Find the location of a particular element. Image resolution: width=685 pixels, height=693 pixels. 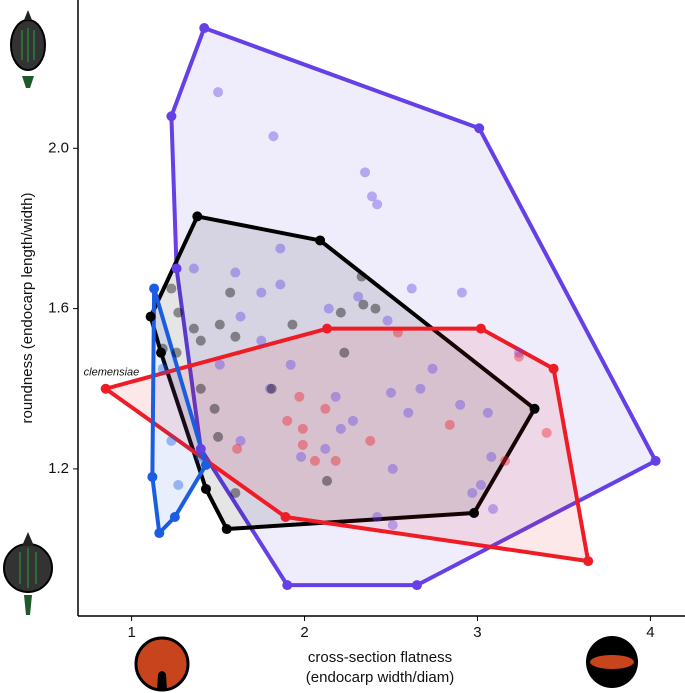

x-tick-label: 2 is located at coordinates (304, 632).